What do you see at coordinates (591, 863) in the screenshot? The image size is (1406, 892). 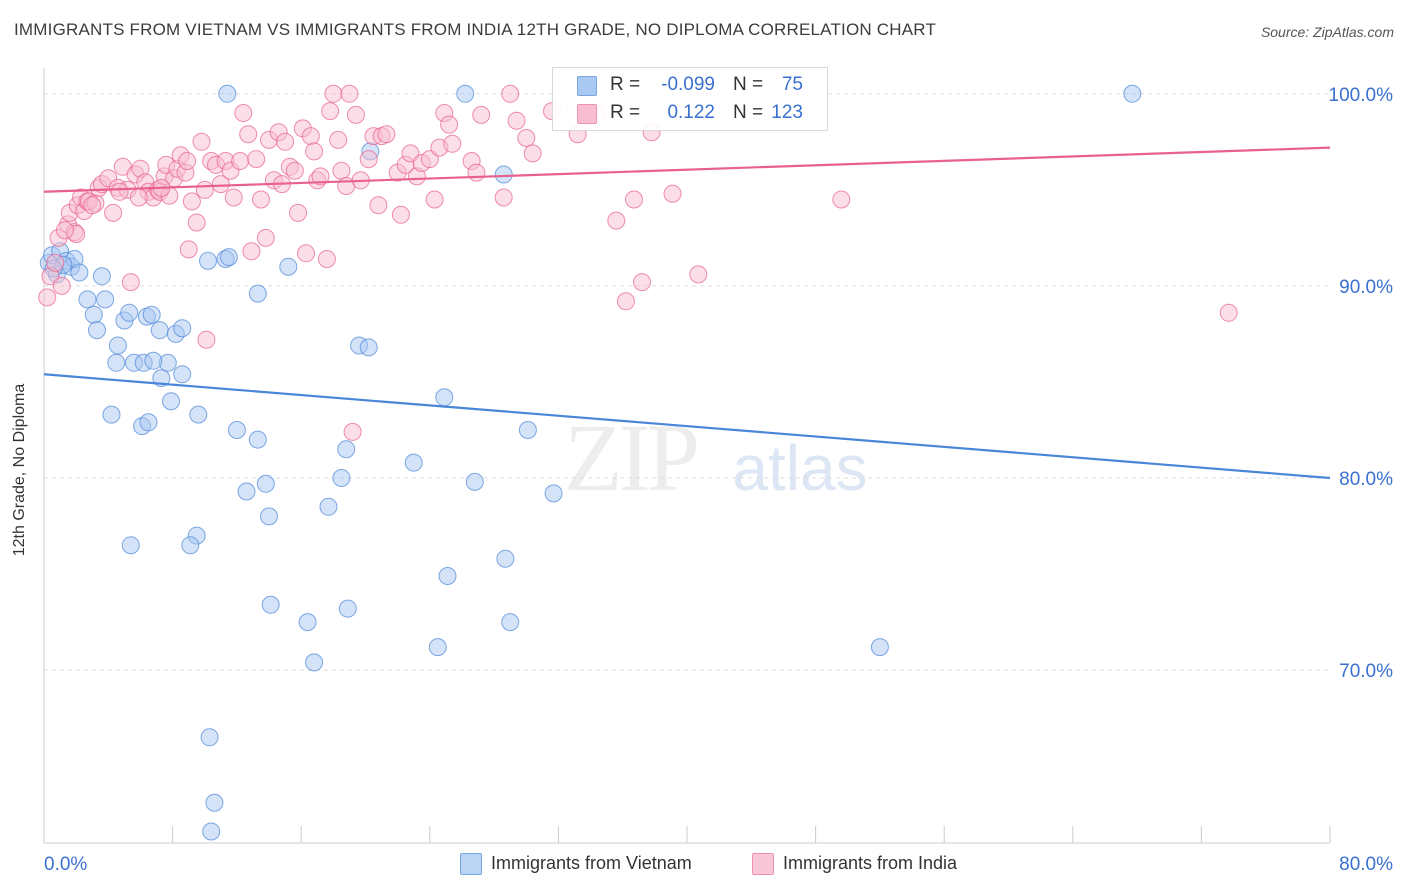 I see `series-name-vietnam: Immigrants from Vietnam` at bounding box center [591, 863].